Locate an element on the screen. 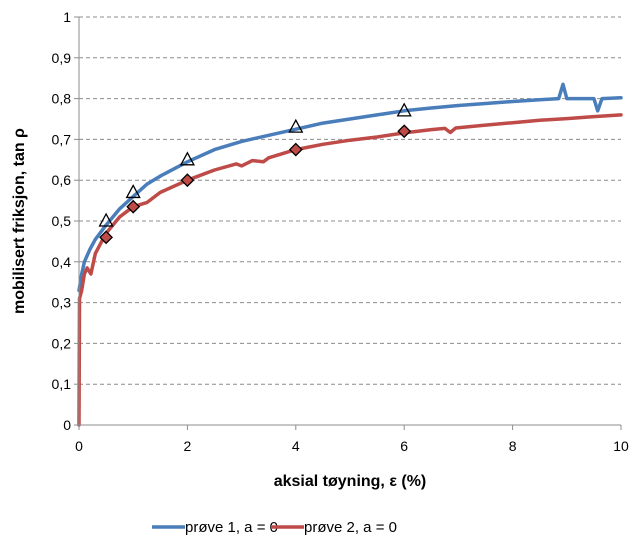  legend-label-2: prøve 2, a = 0 is located at coordinates (350, 527).